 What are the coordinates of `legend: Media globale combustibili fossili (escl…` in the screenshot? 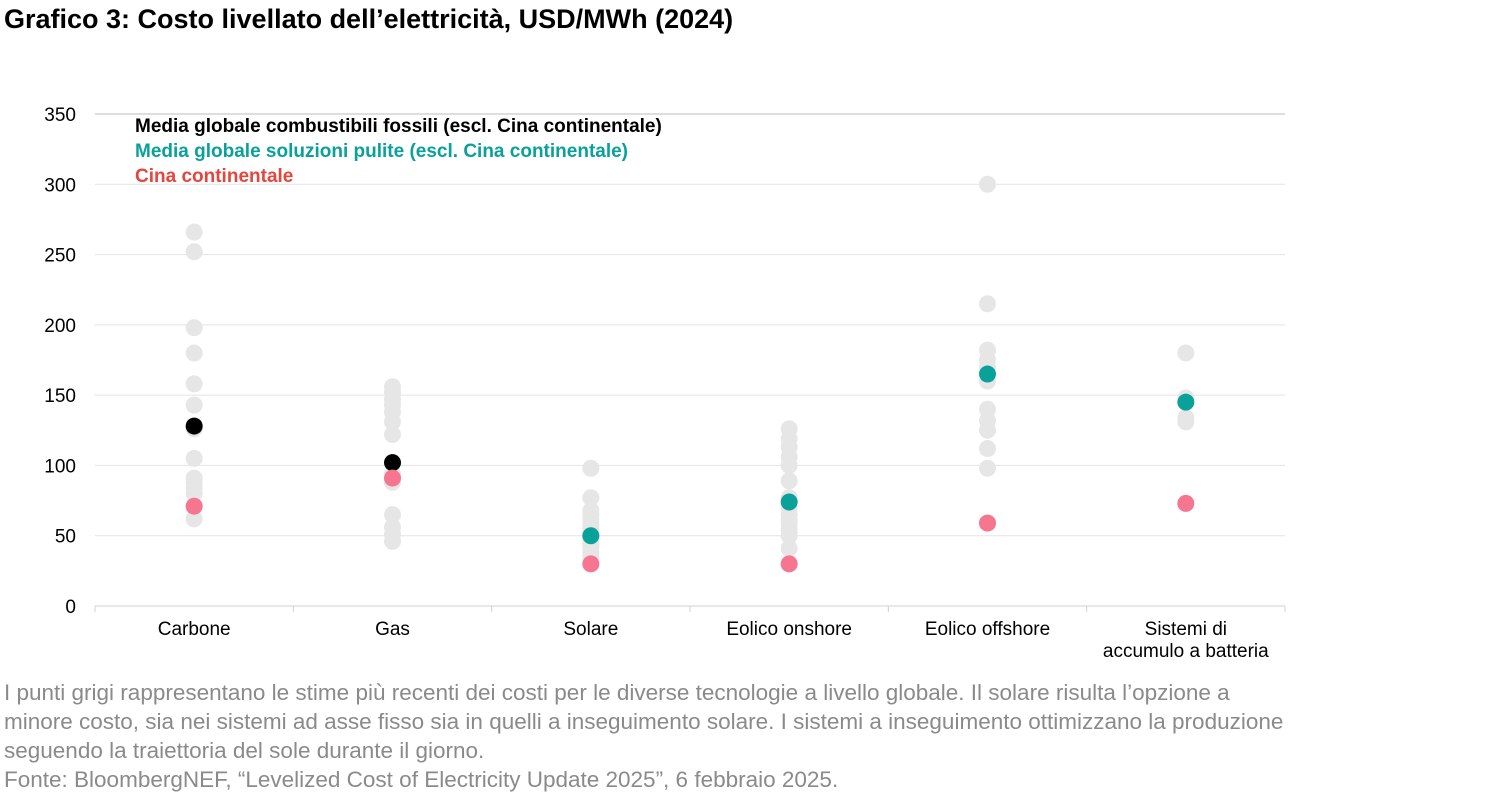 It's located at (398, 151).